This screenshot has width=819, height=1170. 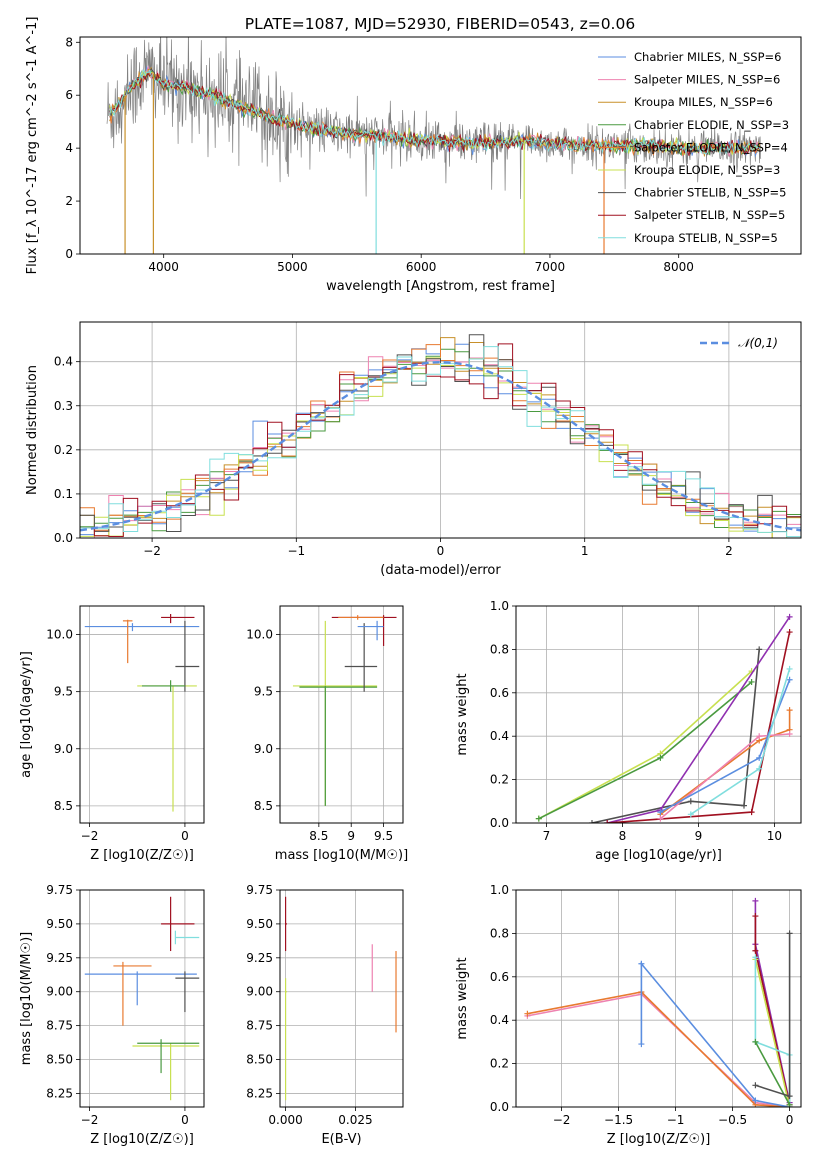 I want to click on legend-label: Salpeter MILES, N_SSP=6, so click(x=707, y=80).